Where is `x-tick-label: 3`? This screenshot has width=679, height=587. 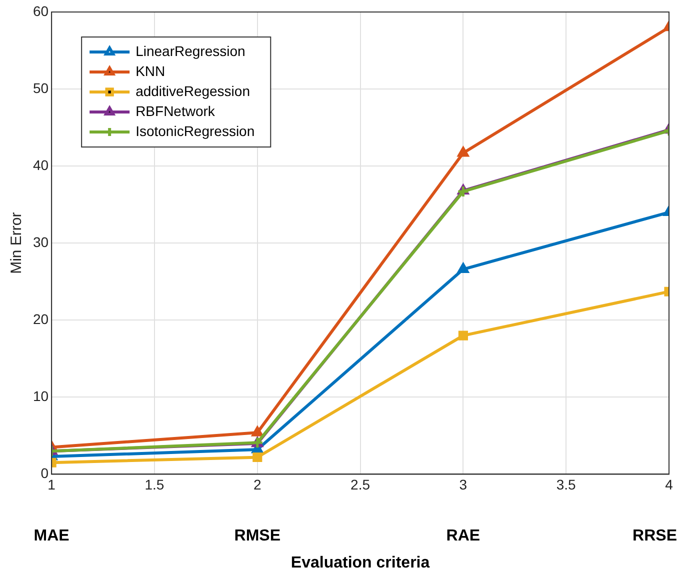 x-tick-label: 3 is located at coordinates (463, 484).